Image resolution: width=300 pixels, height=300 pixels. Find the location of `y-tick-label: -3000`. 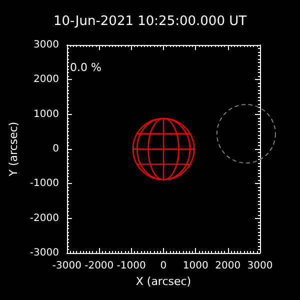

y-tick-label: -3000 is located at coordinates (44, 253).